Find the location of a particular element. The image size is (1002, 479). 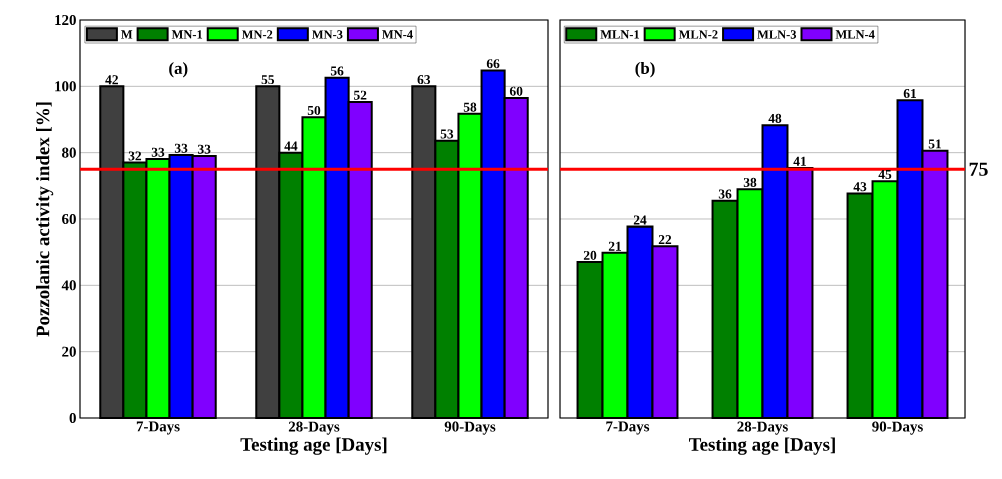

y-tick-label: 100 is located at coordinates (65, 86).